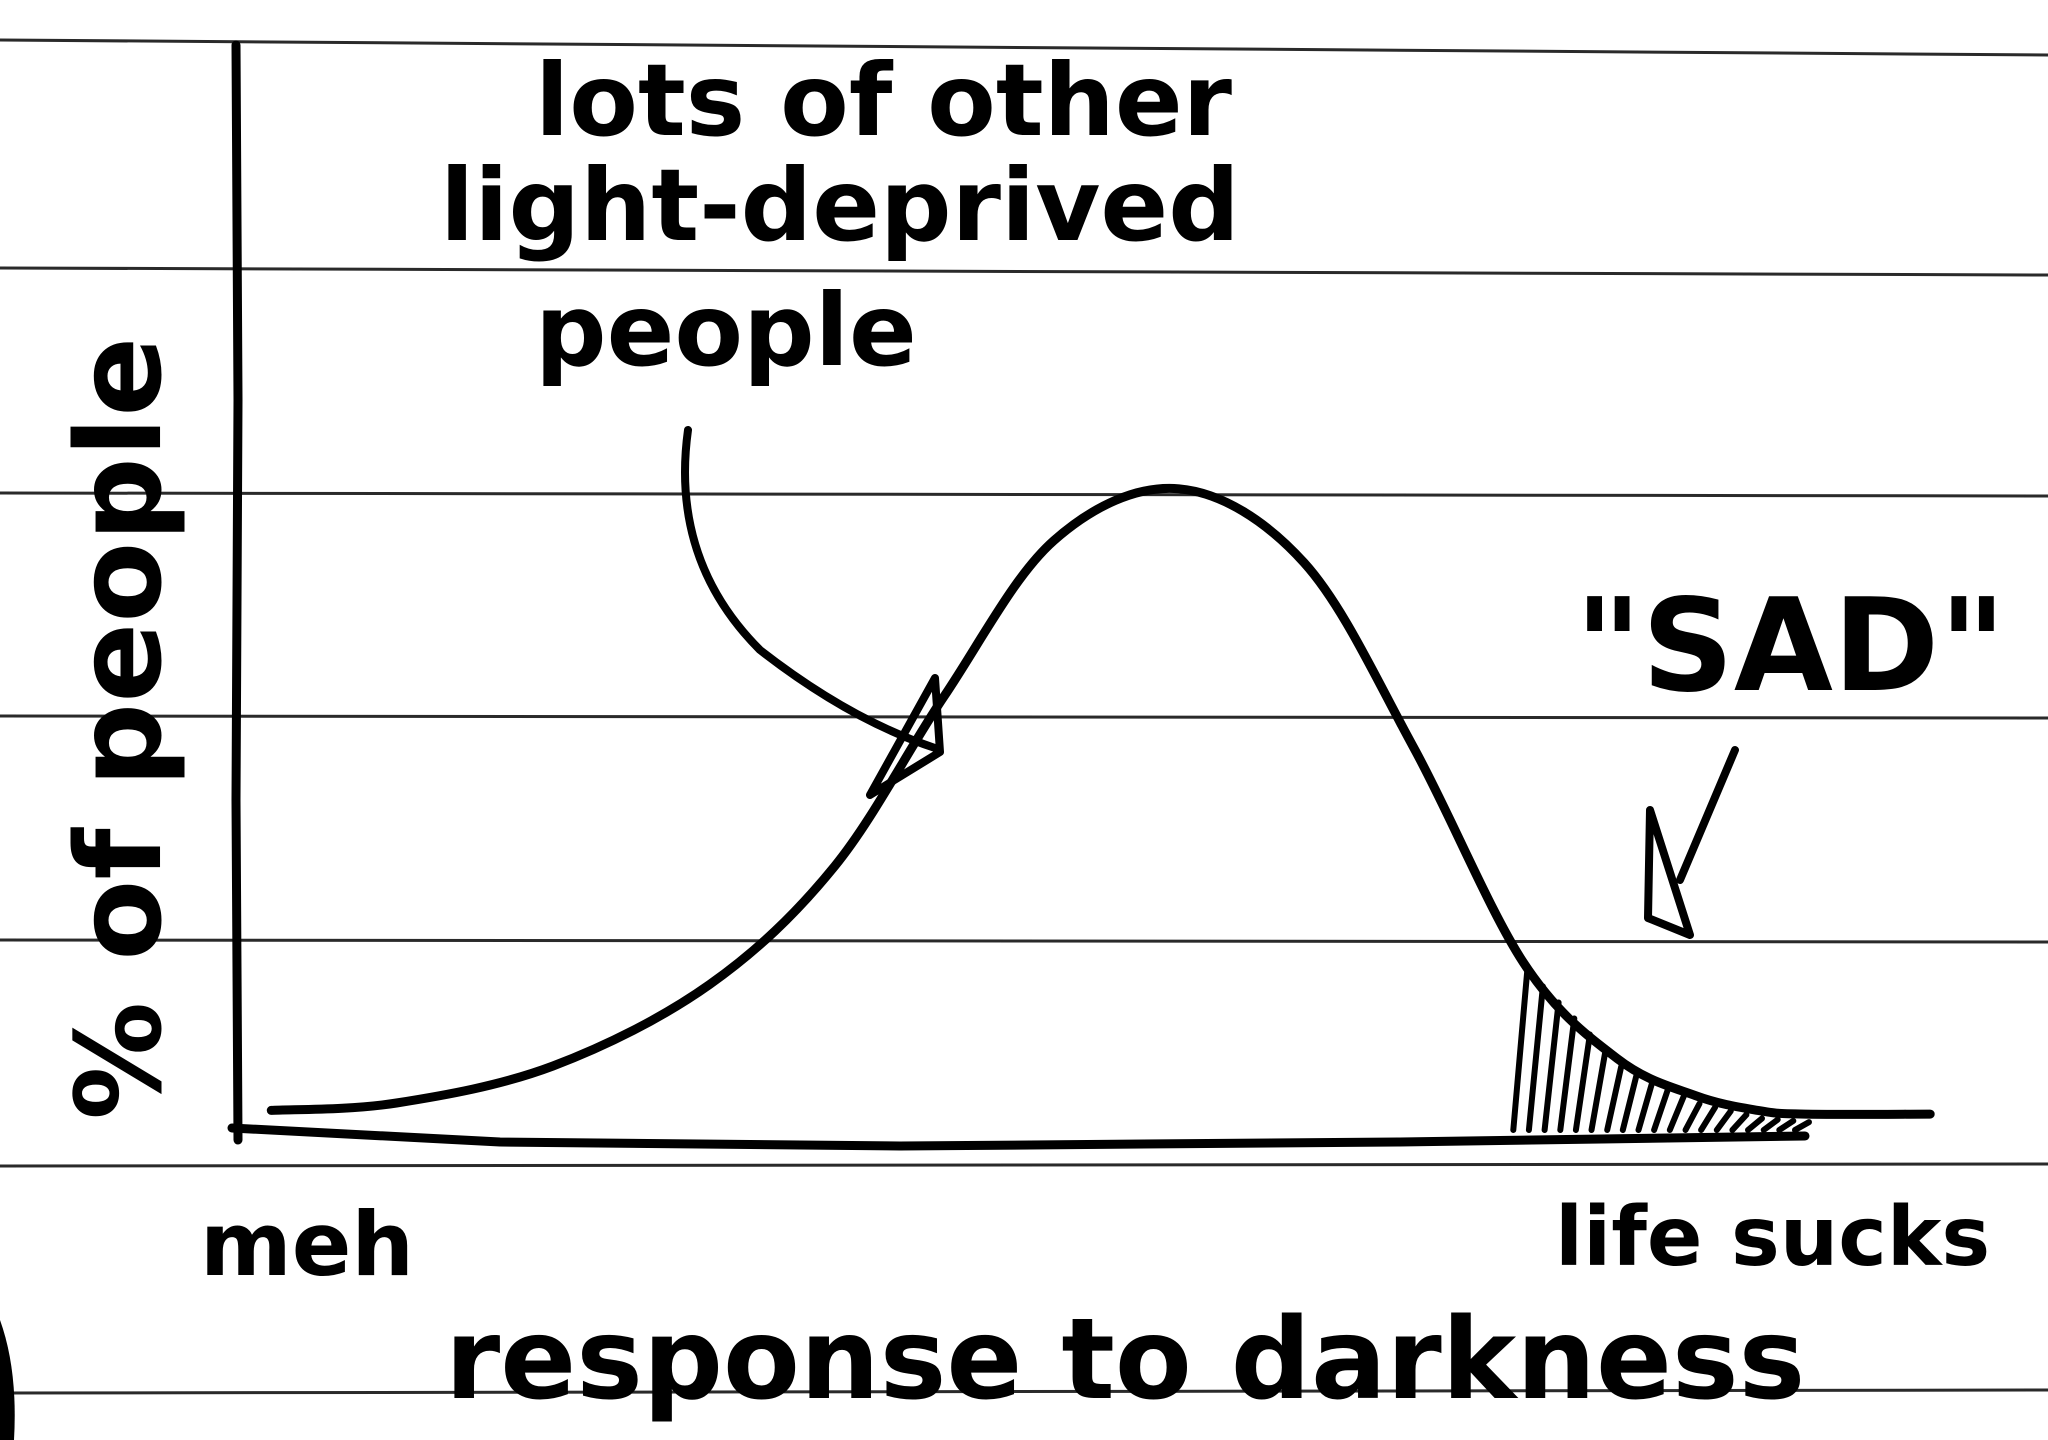 This screenshot has width=2048, height=1440. I want to click on sad-tail-shading, so click(1661, 1050).